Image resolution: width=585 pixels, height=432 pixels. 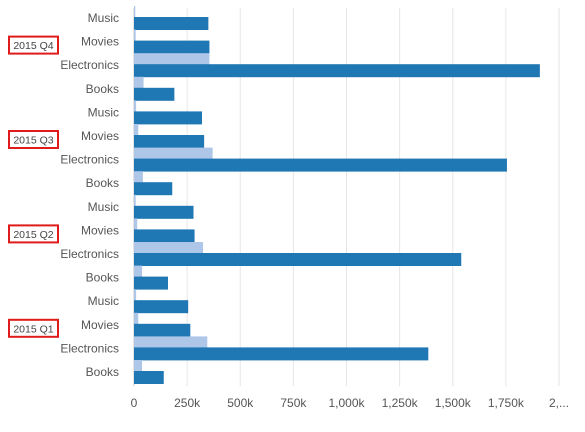 What do you see at coordinates (164, 236) in the screenshot?
I see `bar-dark-2015-q2-movies` at bounding box center [164, 236].